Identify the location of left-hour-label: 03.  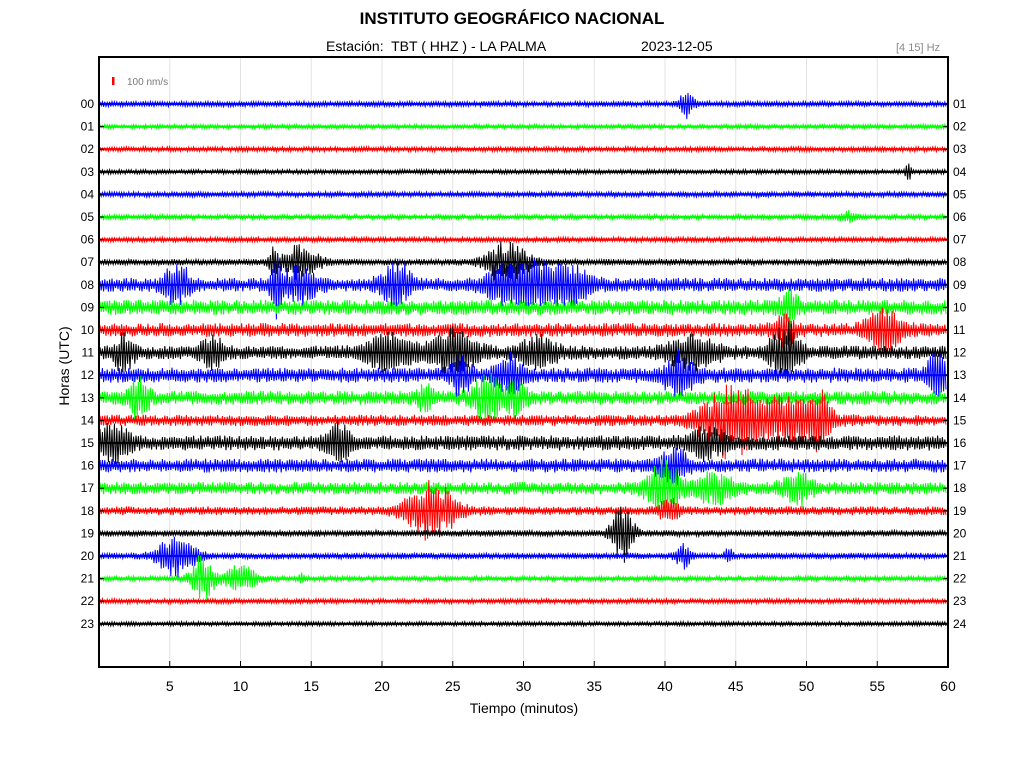
(88, 172).